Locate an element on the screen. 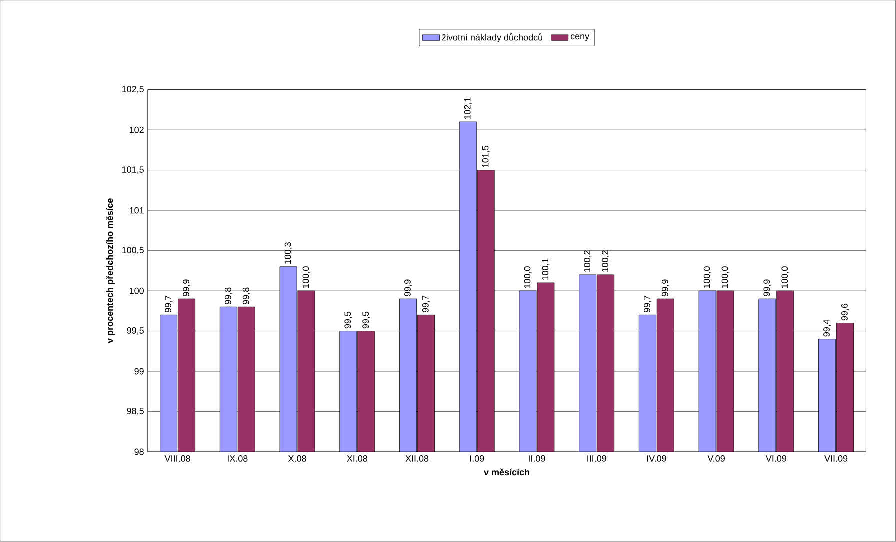  x-tick-label: V.09 is located at coordinates (716, 459).